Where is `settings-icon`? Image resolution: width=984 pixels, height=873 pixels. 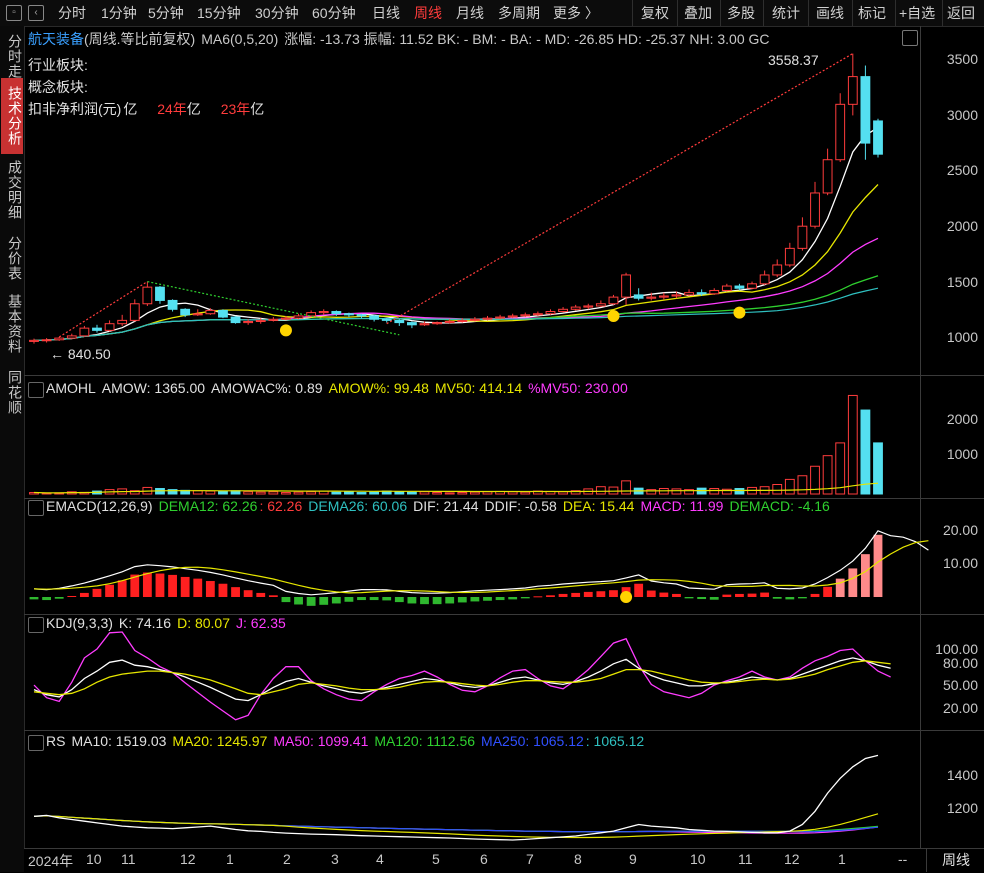
settings-icon is located at coordinates (910, 38).